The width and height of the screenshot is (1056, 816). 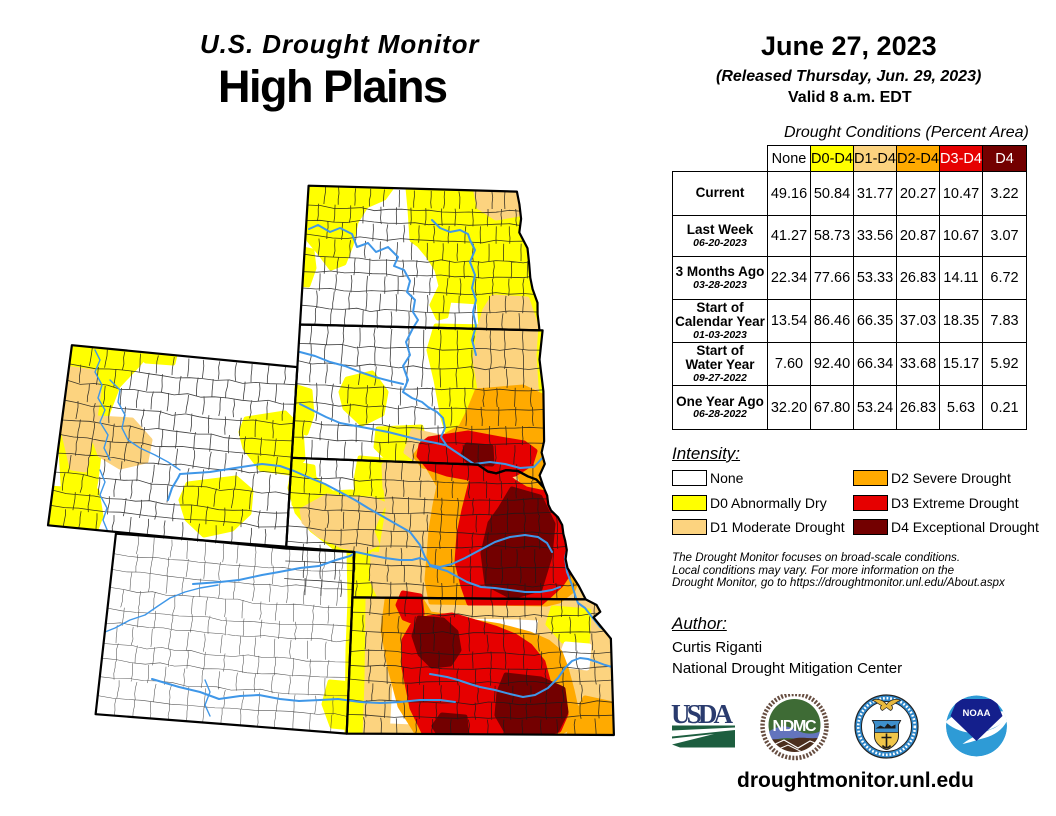 What do you see at coordinates (702, 714) in the screenshot?
I see `svg-text: USDA` at bounding box center [702, 714].